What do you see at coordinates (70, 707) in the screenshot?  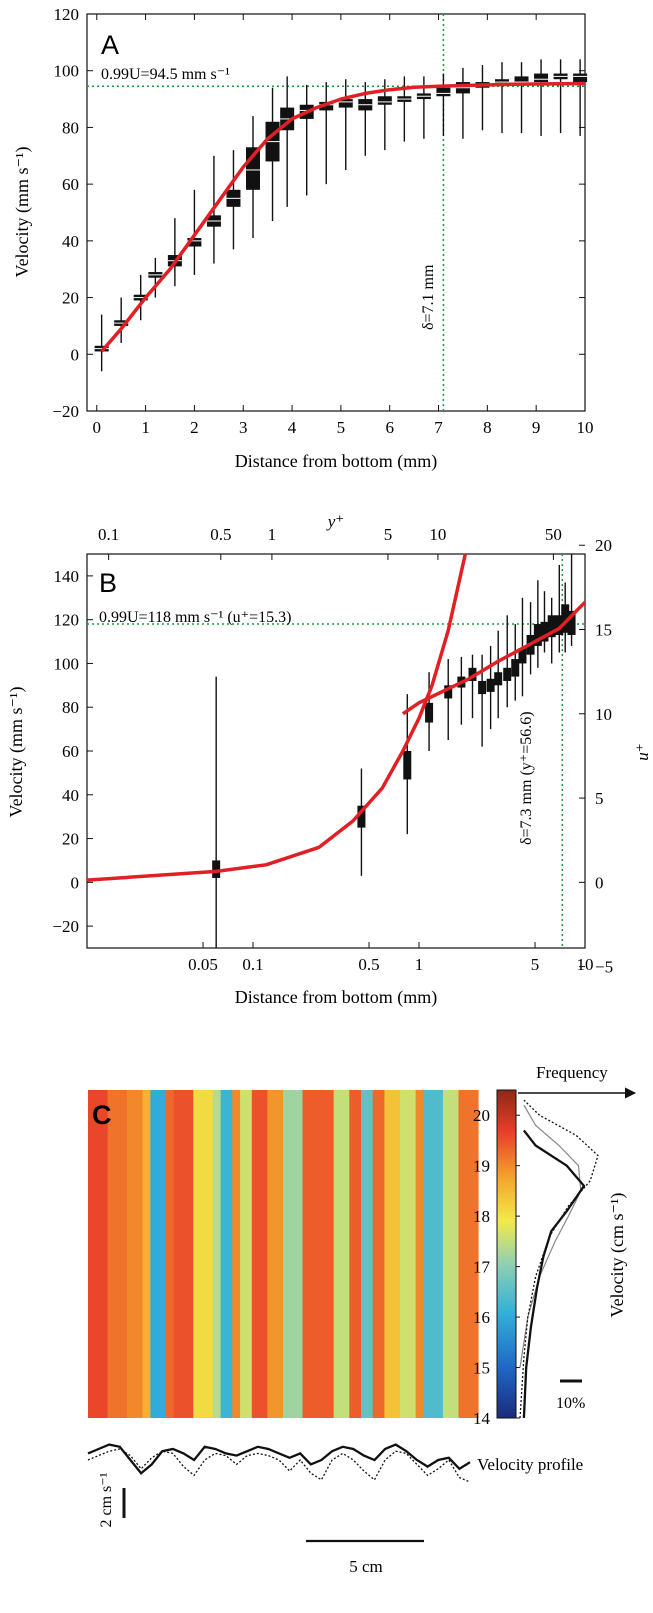 I see `panel-b-ytick-label: 80` at bounding box center [70, 707].